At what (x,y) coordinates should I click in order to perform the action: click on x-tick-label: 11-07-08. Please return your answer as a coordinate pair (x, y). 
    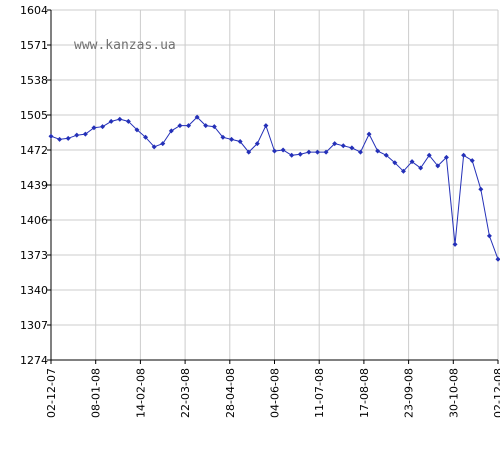
    Looking at the image, I should click on (319, 393).